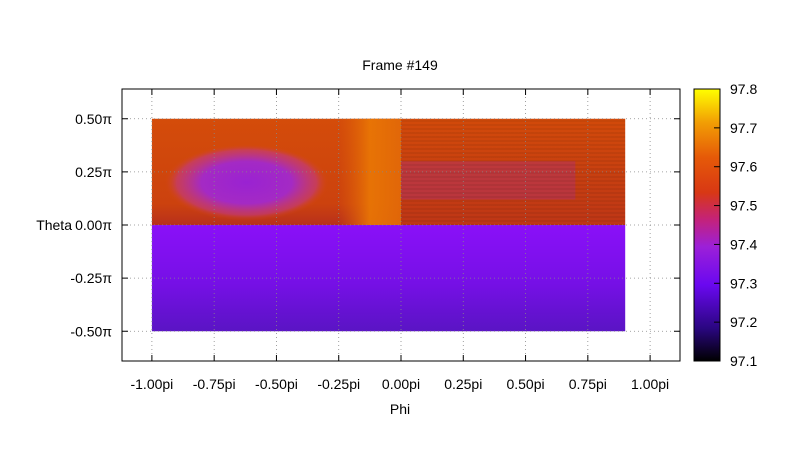 The width and height of the screenshot is (800, 450). I want to click on colorbar, so click(707, 225).